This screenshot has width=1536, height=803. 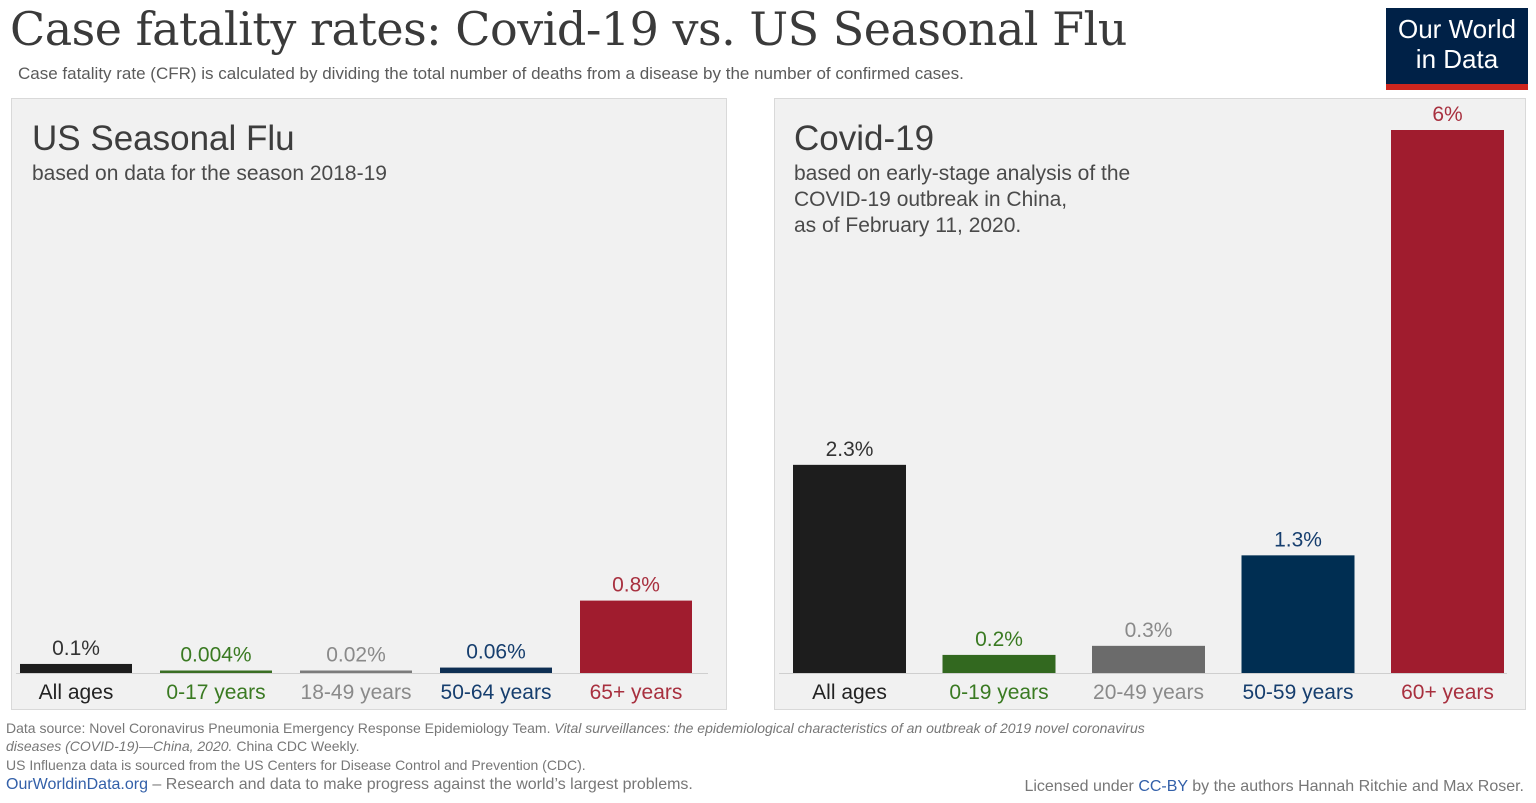 What do you see at coordinates (998, 692) in the screenshot?
I see `category-label: 0-19 years` at bounding box center [998, 692].